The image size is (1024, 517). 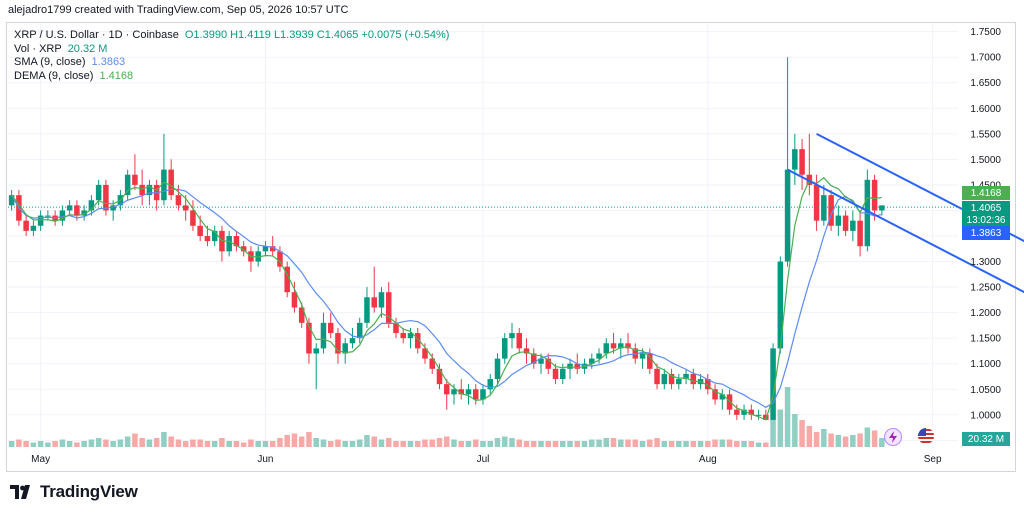 What do you see at coordinates (985, 339) in the screenshot?
I see `y-tick-label: 1.1500` at bounding box center [985, 339].